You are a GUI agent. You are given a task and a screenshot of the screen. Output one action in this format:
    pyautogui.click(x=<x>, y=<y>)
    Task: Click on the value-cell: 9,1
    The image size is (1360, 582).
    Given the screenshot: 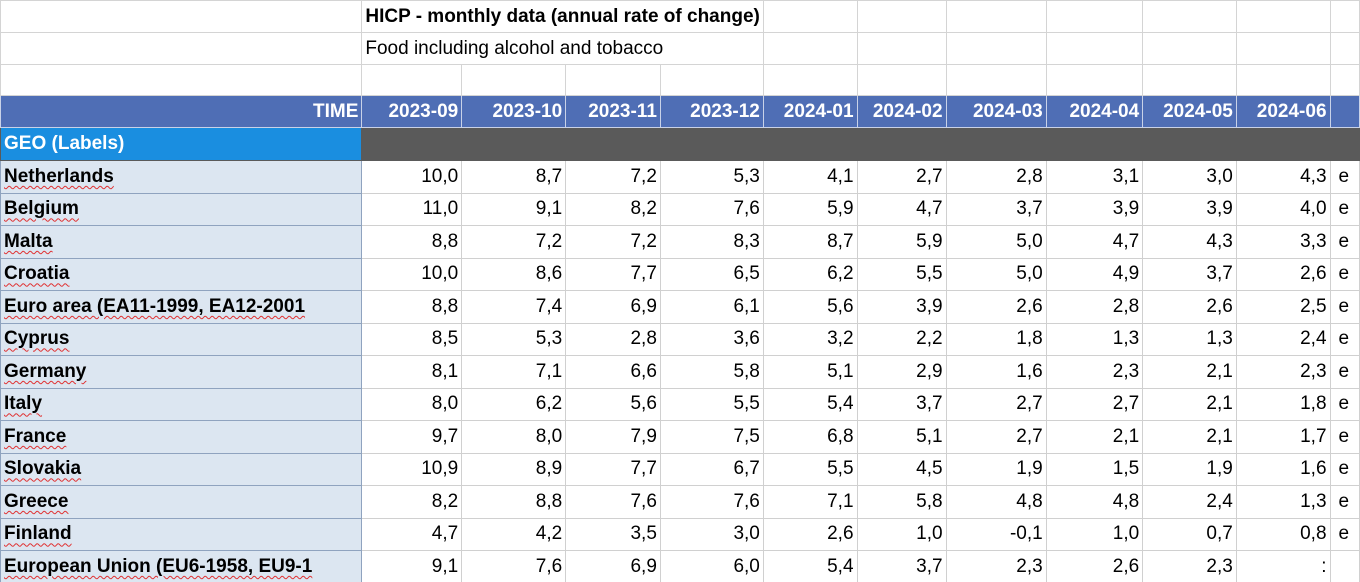 What is the action you would take?
    pyautogui.click(x=412, y=566)
    